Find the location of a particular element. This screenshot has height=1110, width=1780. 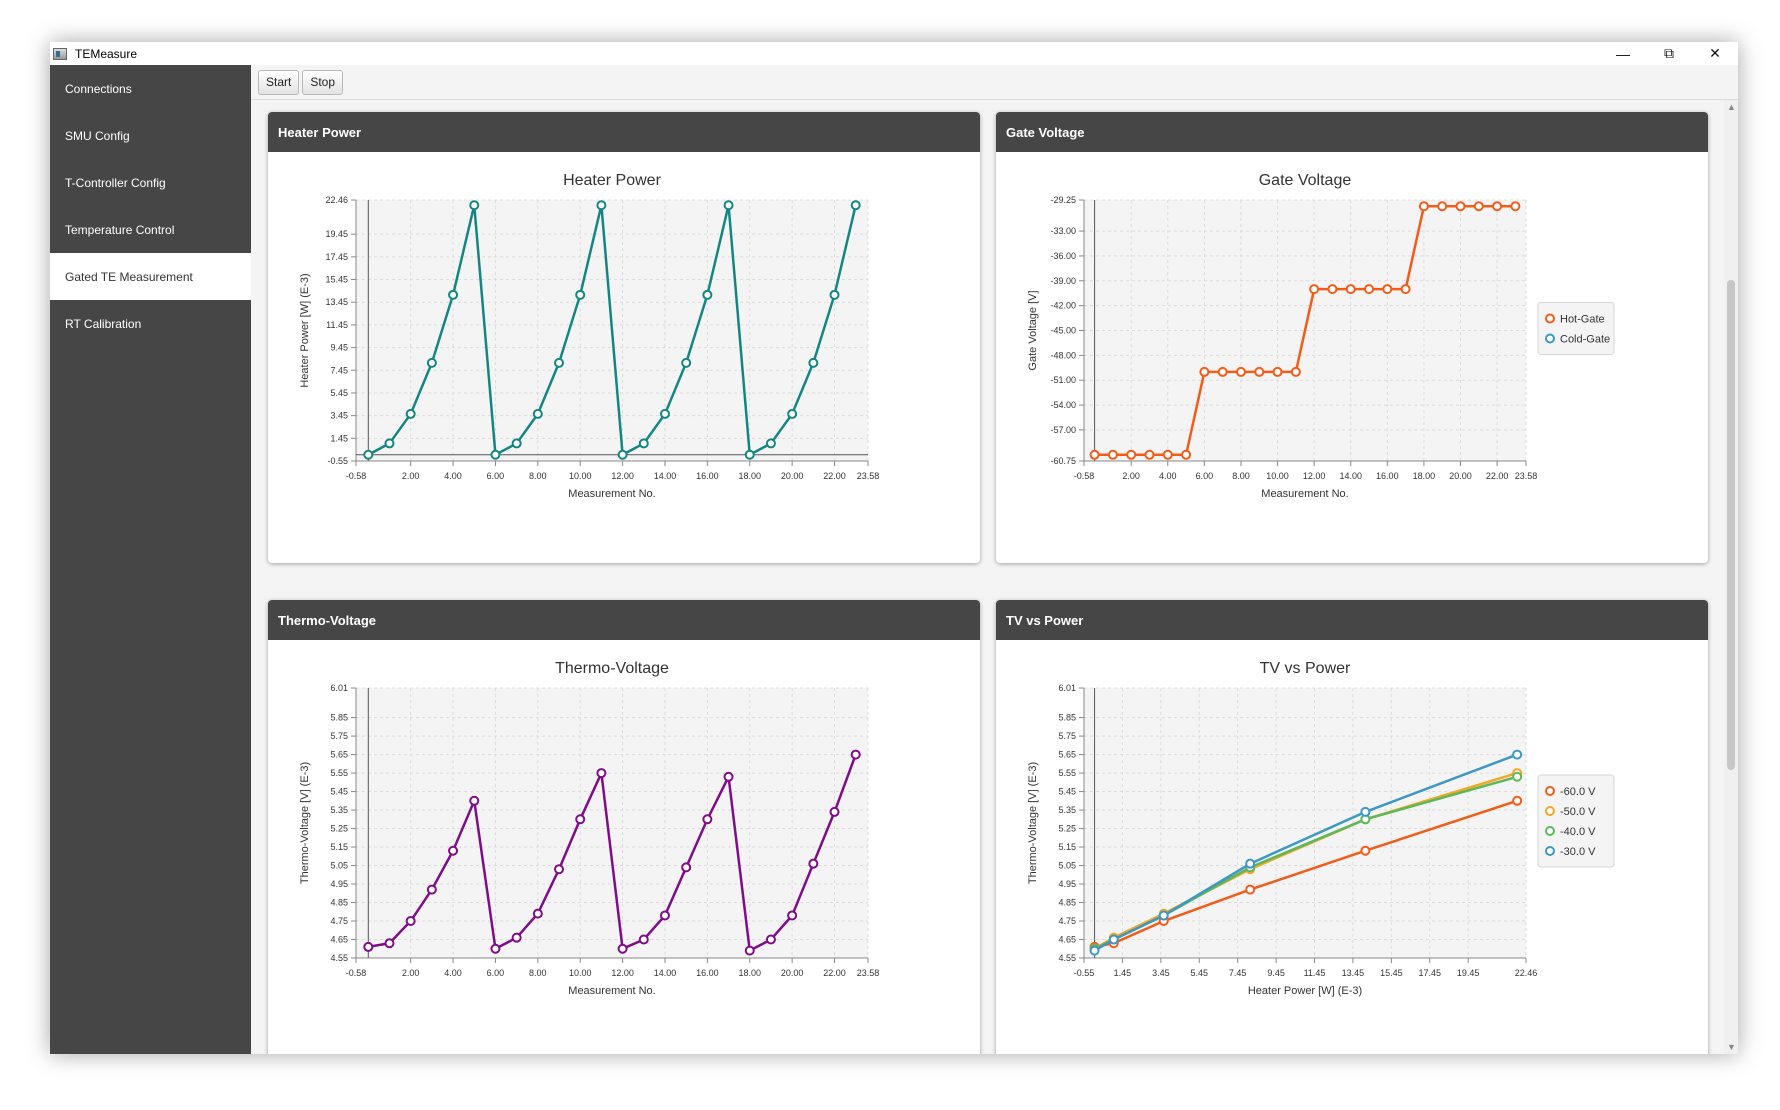

x-tick-label: 8.00 is located at coordinates (1241, 476).